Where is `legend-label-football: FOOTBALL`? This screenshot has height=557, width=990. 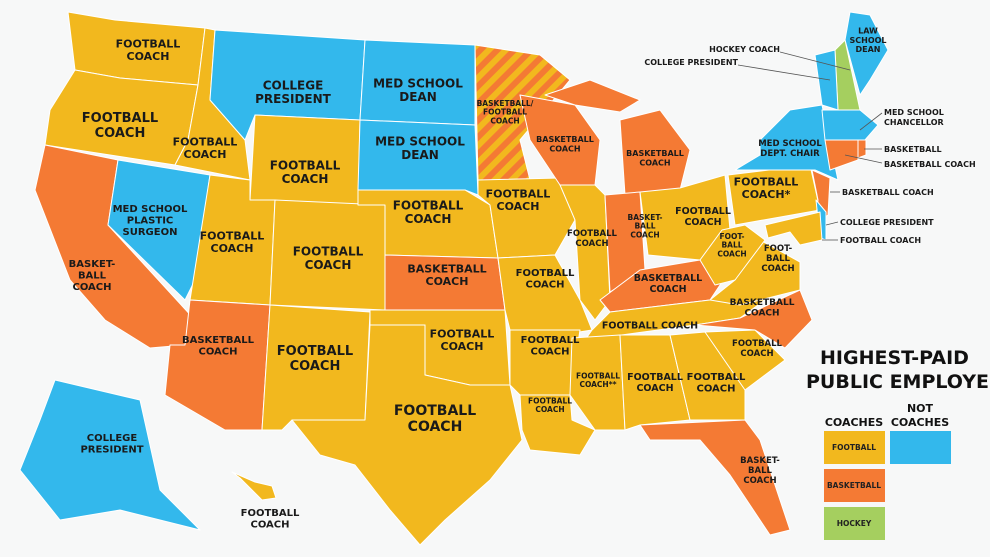
legend-label-football: FOOTBALL is located at coordinates (854, 447).